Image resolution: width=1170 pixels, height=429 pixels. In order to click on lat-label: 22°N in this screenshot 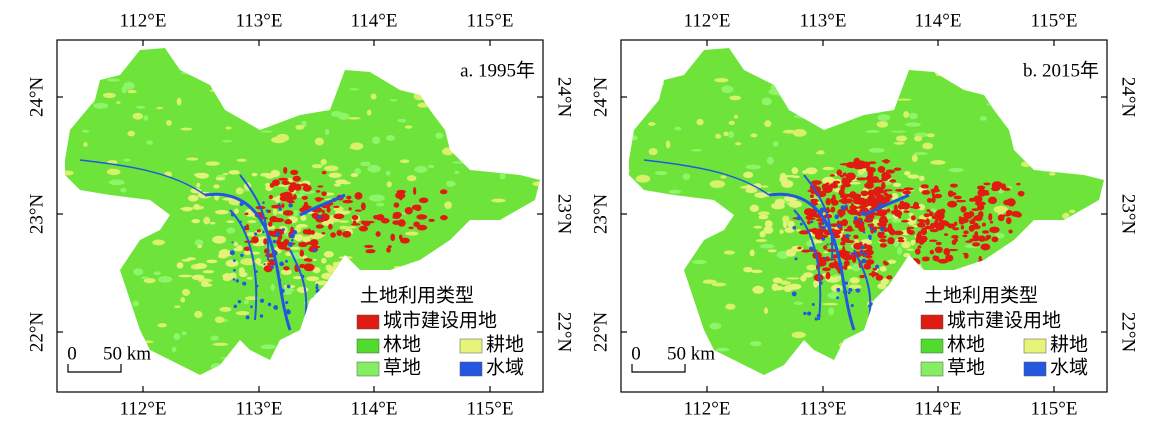, I will do `click(1128, 332)`.